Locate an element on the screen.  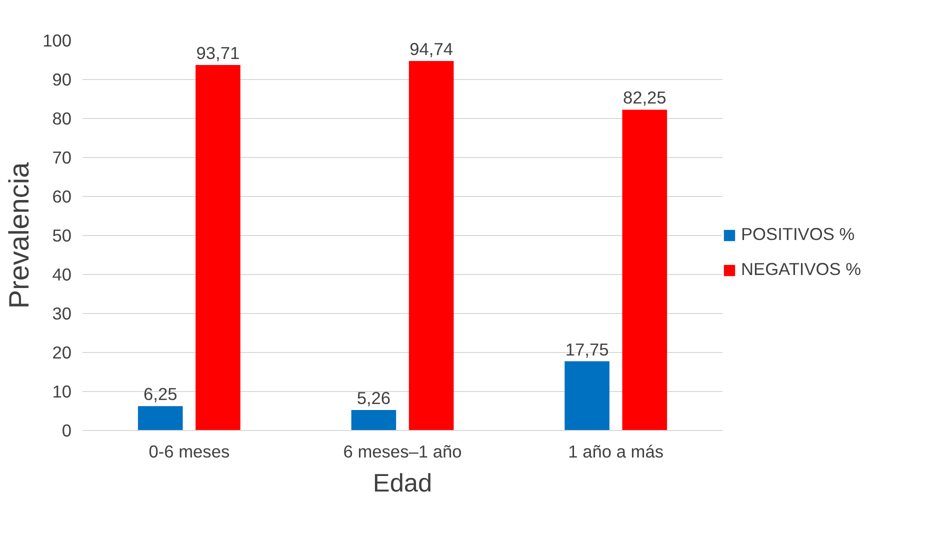
y-tick-label: 100 is located at coordinates (57, 40).